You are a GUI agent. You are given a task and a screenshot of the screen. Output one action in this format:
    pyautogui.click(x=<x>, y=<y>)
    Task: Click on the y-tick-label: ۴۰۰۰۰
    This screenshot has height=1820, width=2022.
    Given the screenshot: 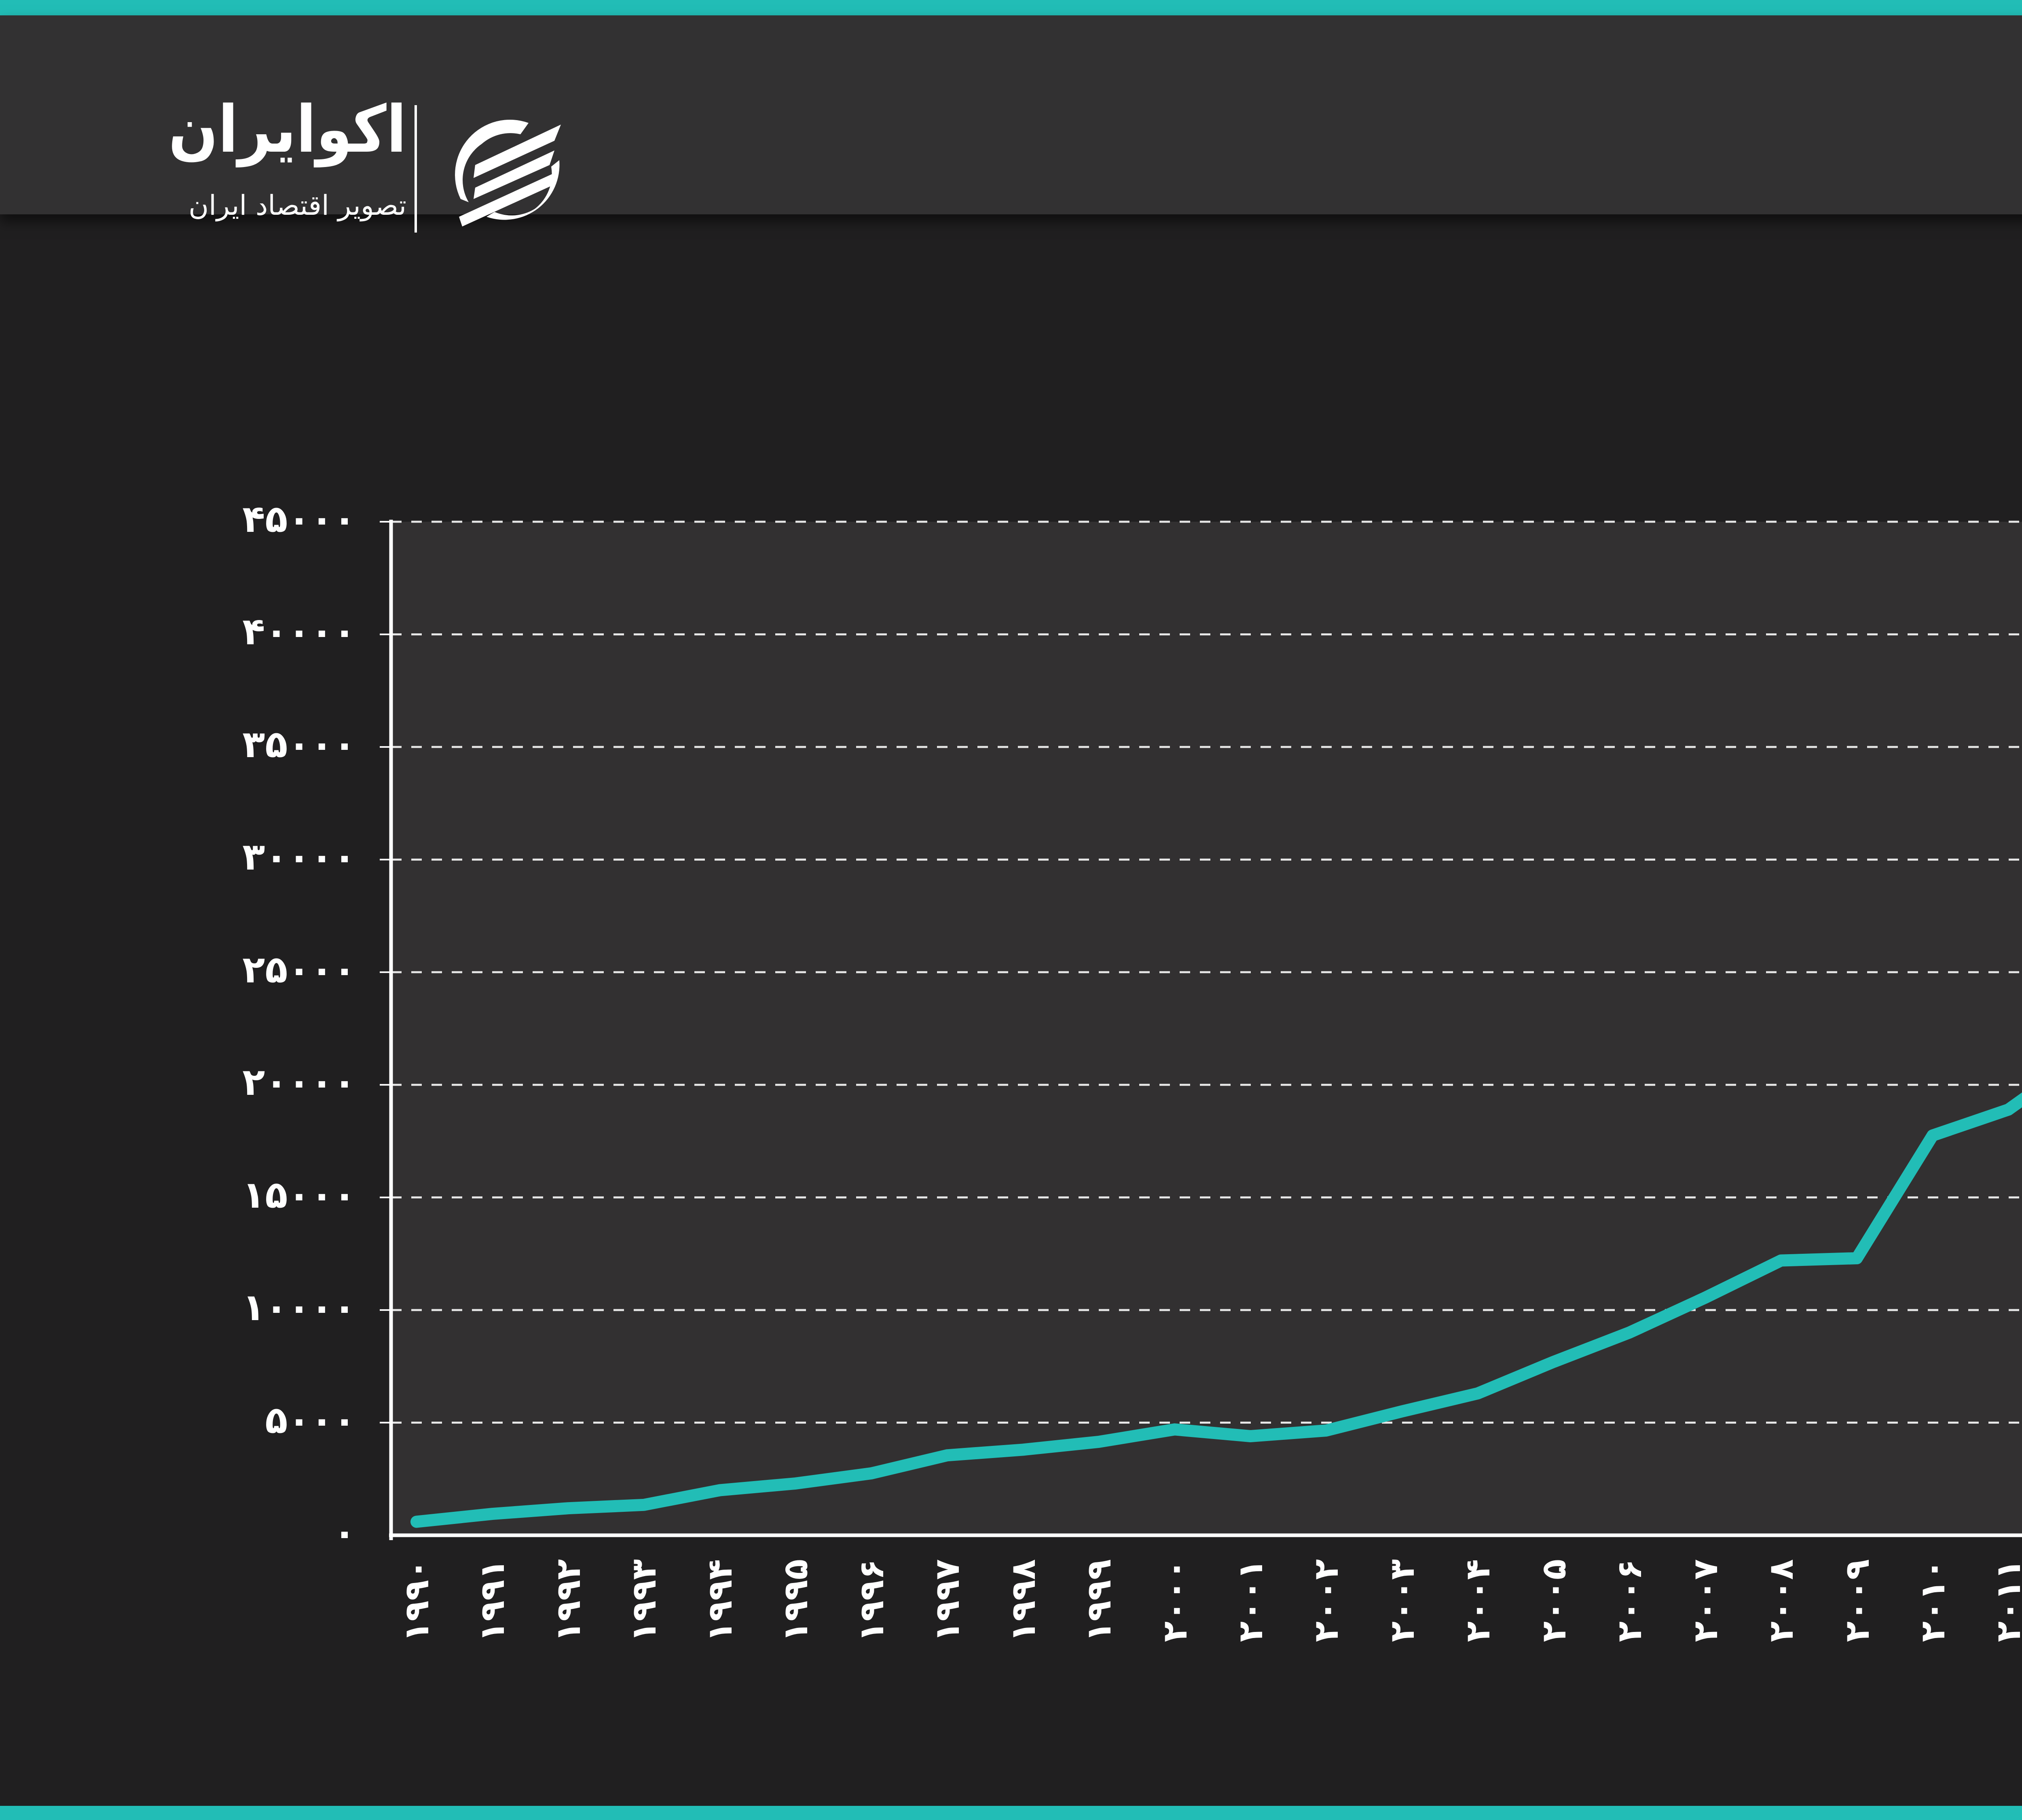 What is the action you would take?
    pyautogui.click(x=299, y=632)
    